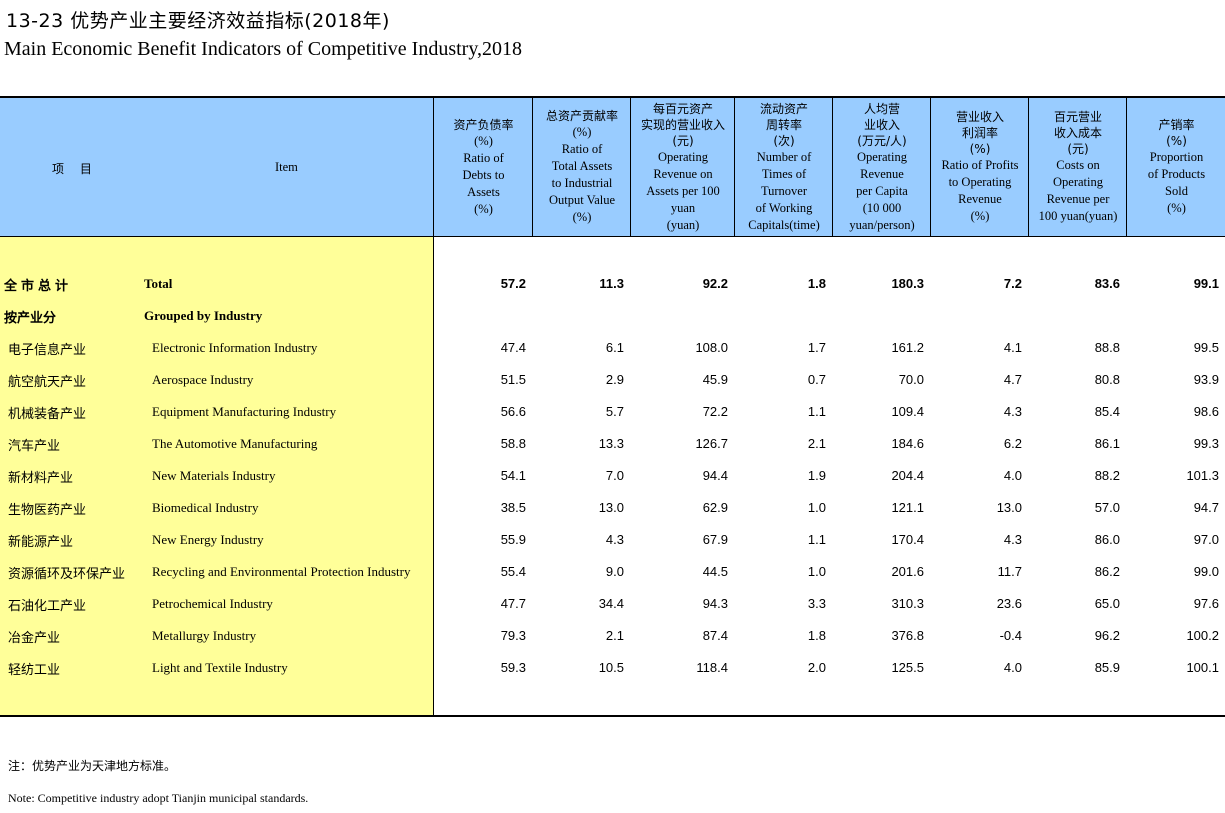 The height and width of the screenshot is (813, 1225). I want to click on cell-value: 79.3, so click(513, 635).